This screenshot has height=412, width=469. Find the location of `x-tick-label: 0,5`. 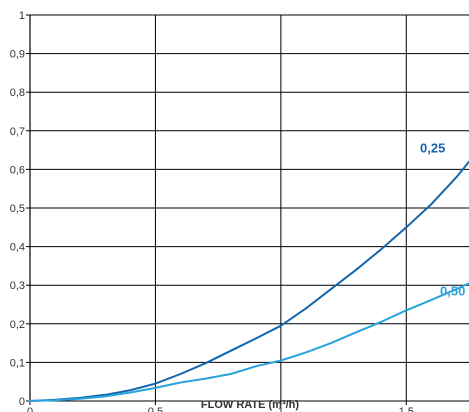

x-tick-label: 0,5 is located at coordinates (155, 409).